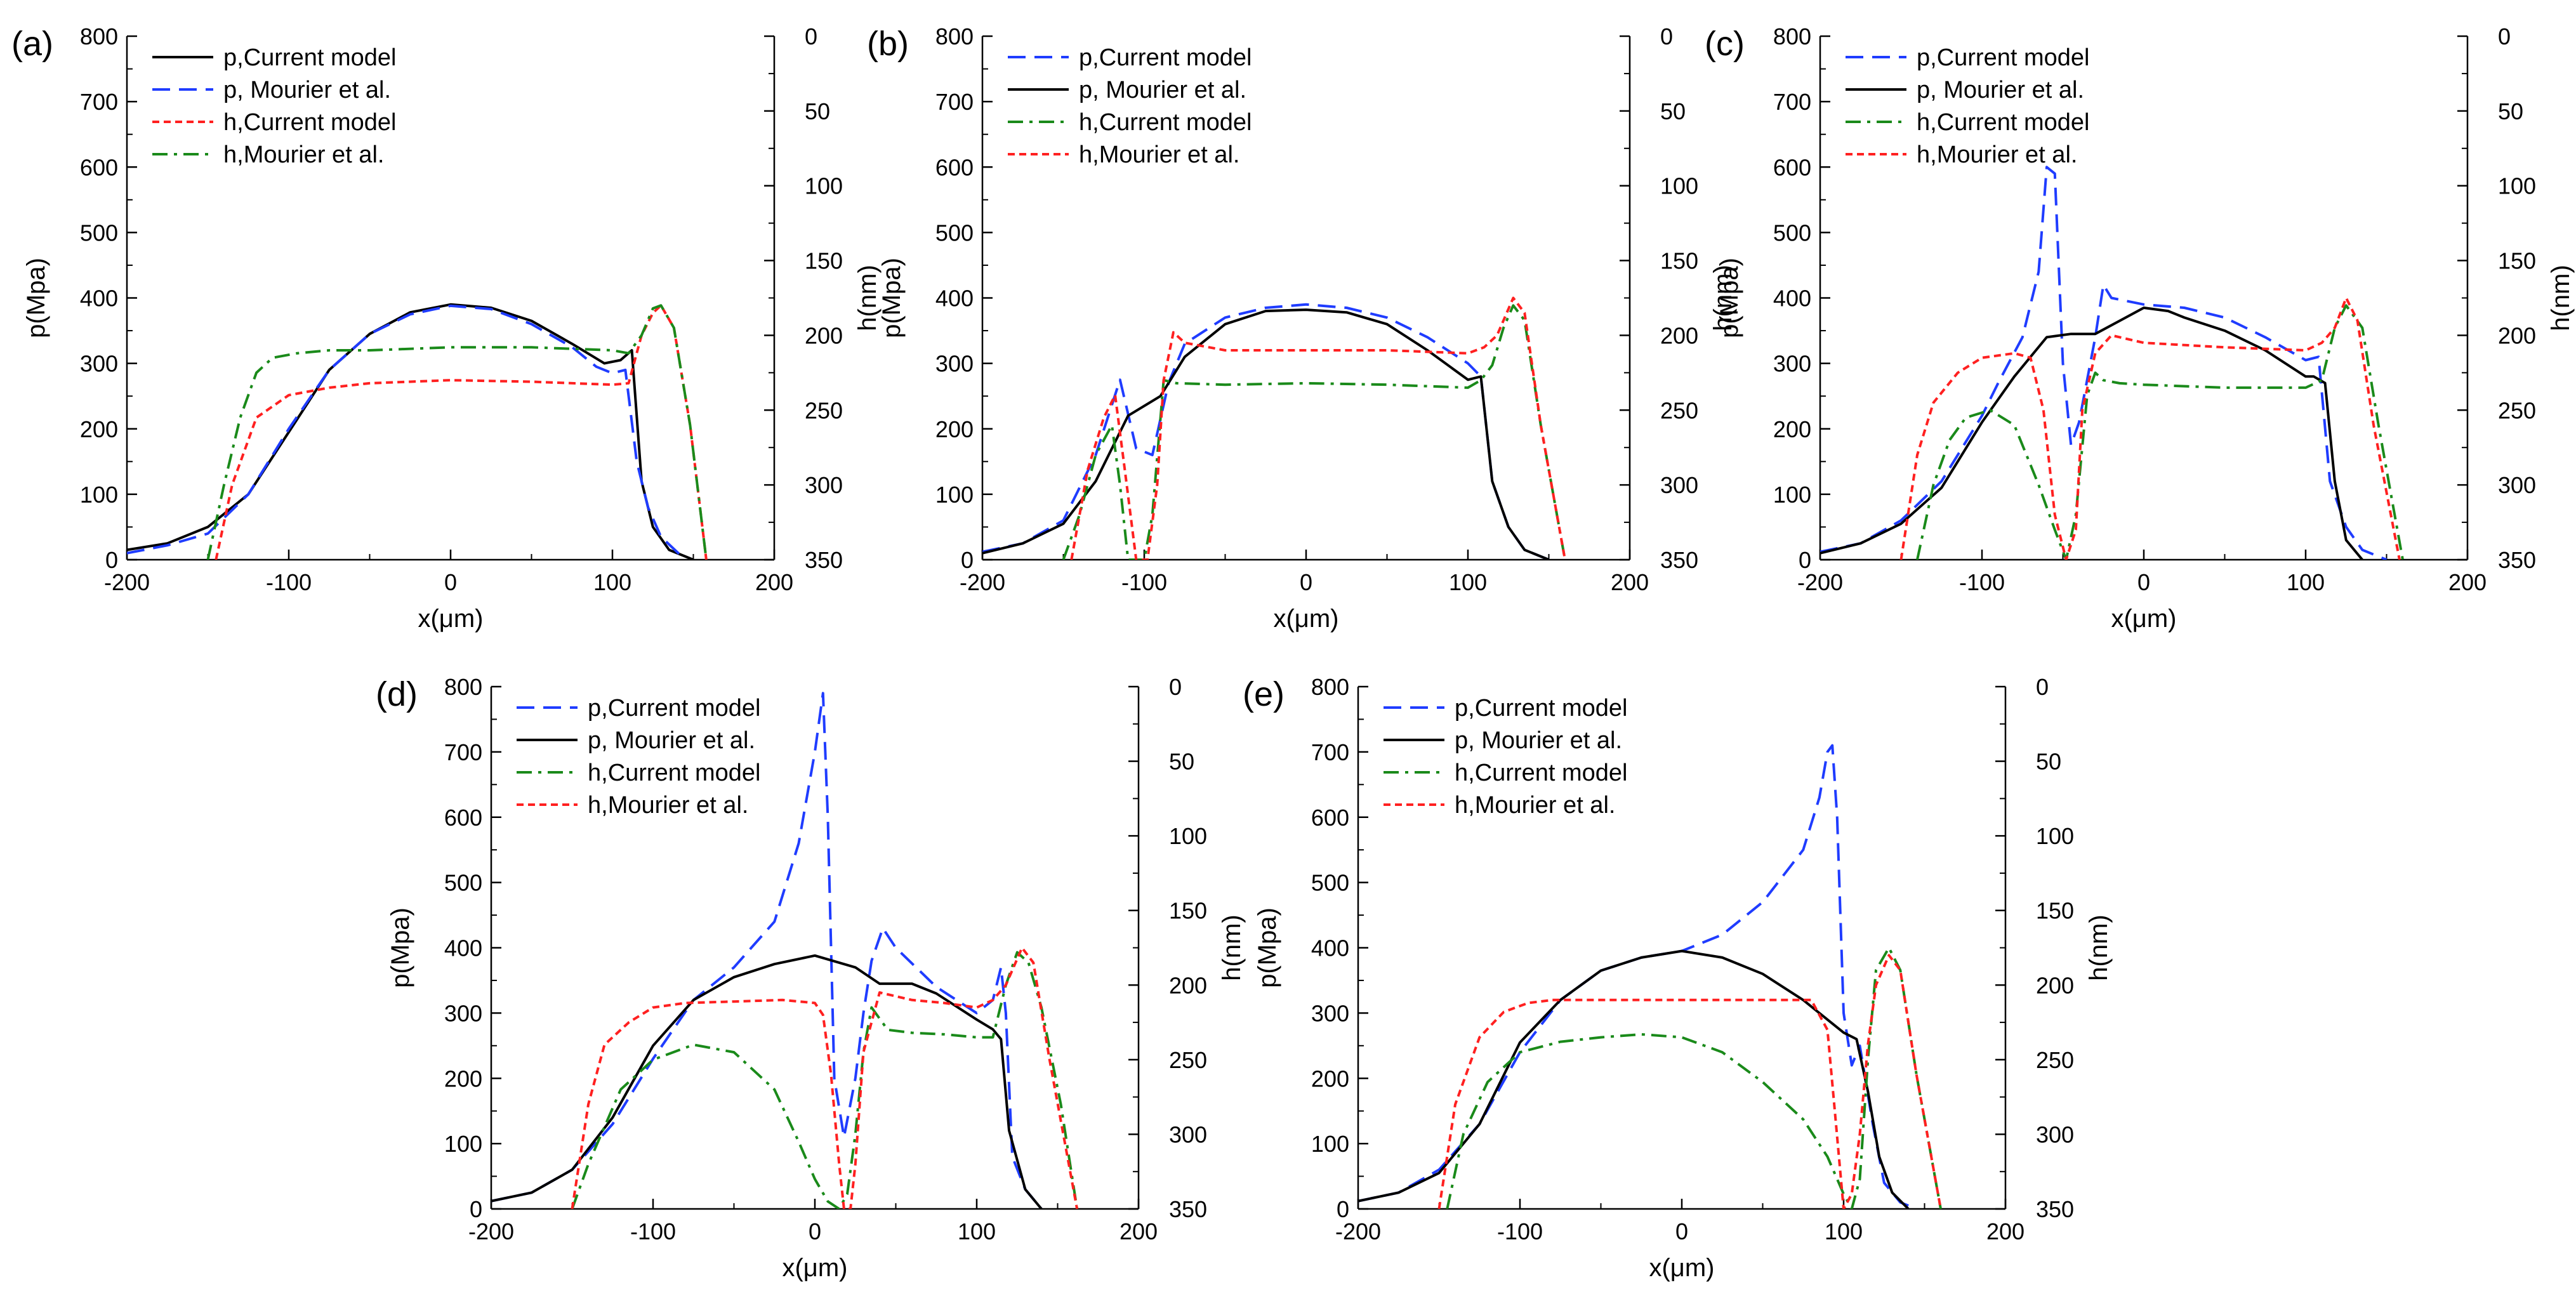  Describe the element at coordinates (824, 485) in the screenshot. I see `y2-tick-label: 300` at that location.